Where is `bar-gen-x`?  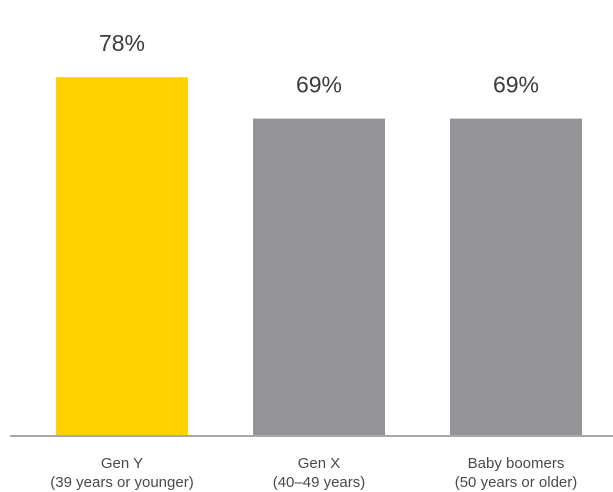 bar-gen-x is located at coordinates (319, 277).